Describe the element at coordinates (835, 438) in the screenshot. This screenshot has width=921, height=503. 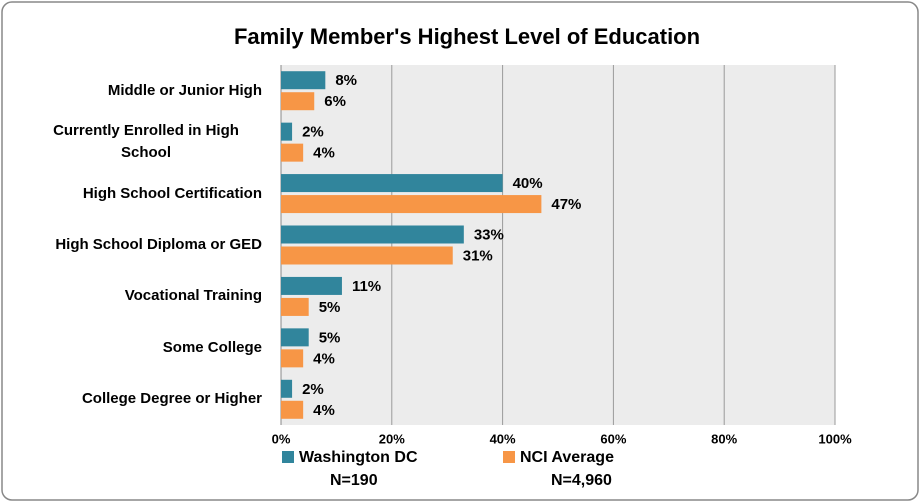
I see `x-tick-label: 100%` at that location.